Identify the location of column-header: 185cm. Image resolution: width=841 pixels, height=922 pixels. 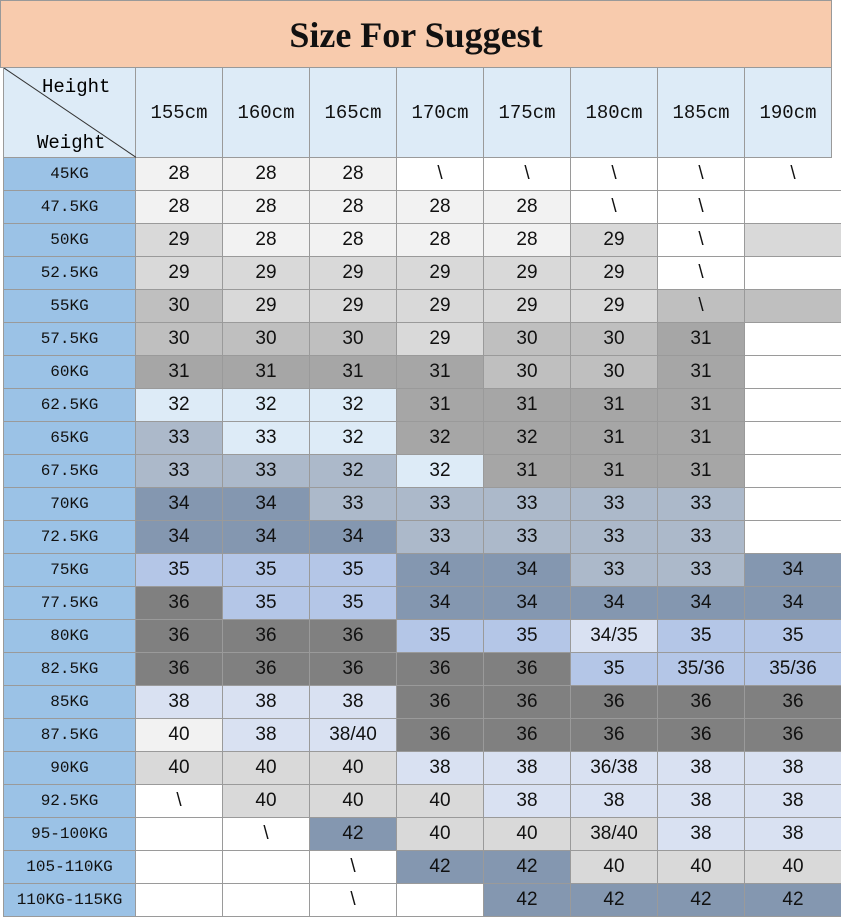
(701, 113).